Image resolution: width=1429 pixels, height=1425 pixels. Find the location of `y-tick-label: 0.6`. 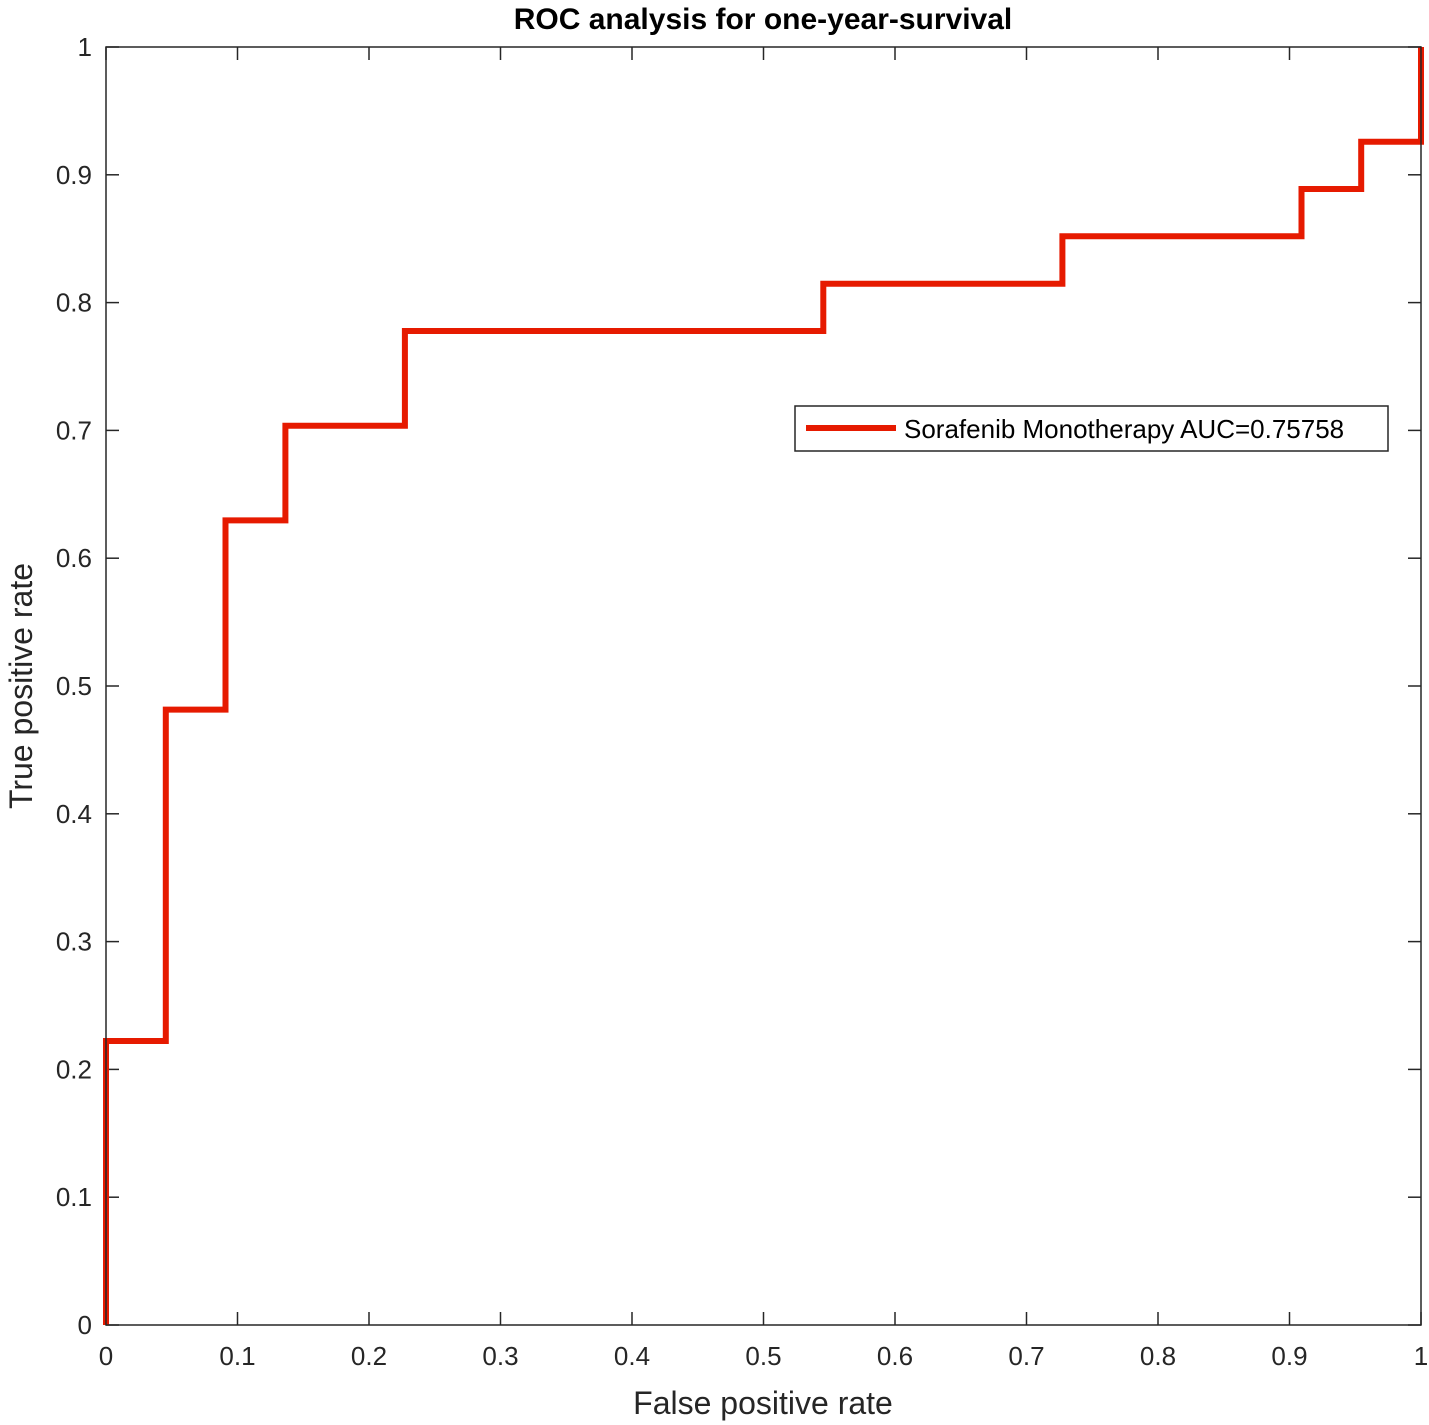

y-tick-label: 0.6 is located at coordinates (74, 558).